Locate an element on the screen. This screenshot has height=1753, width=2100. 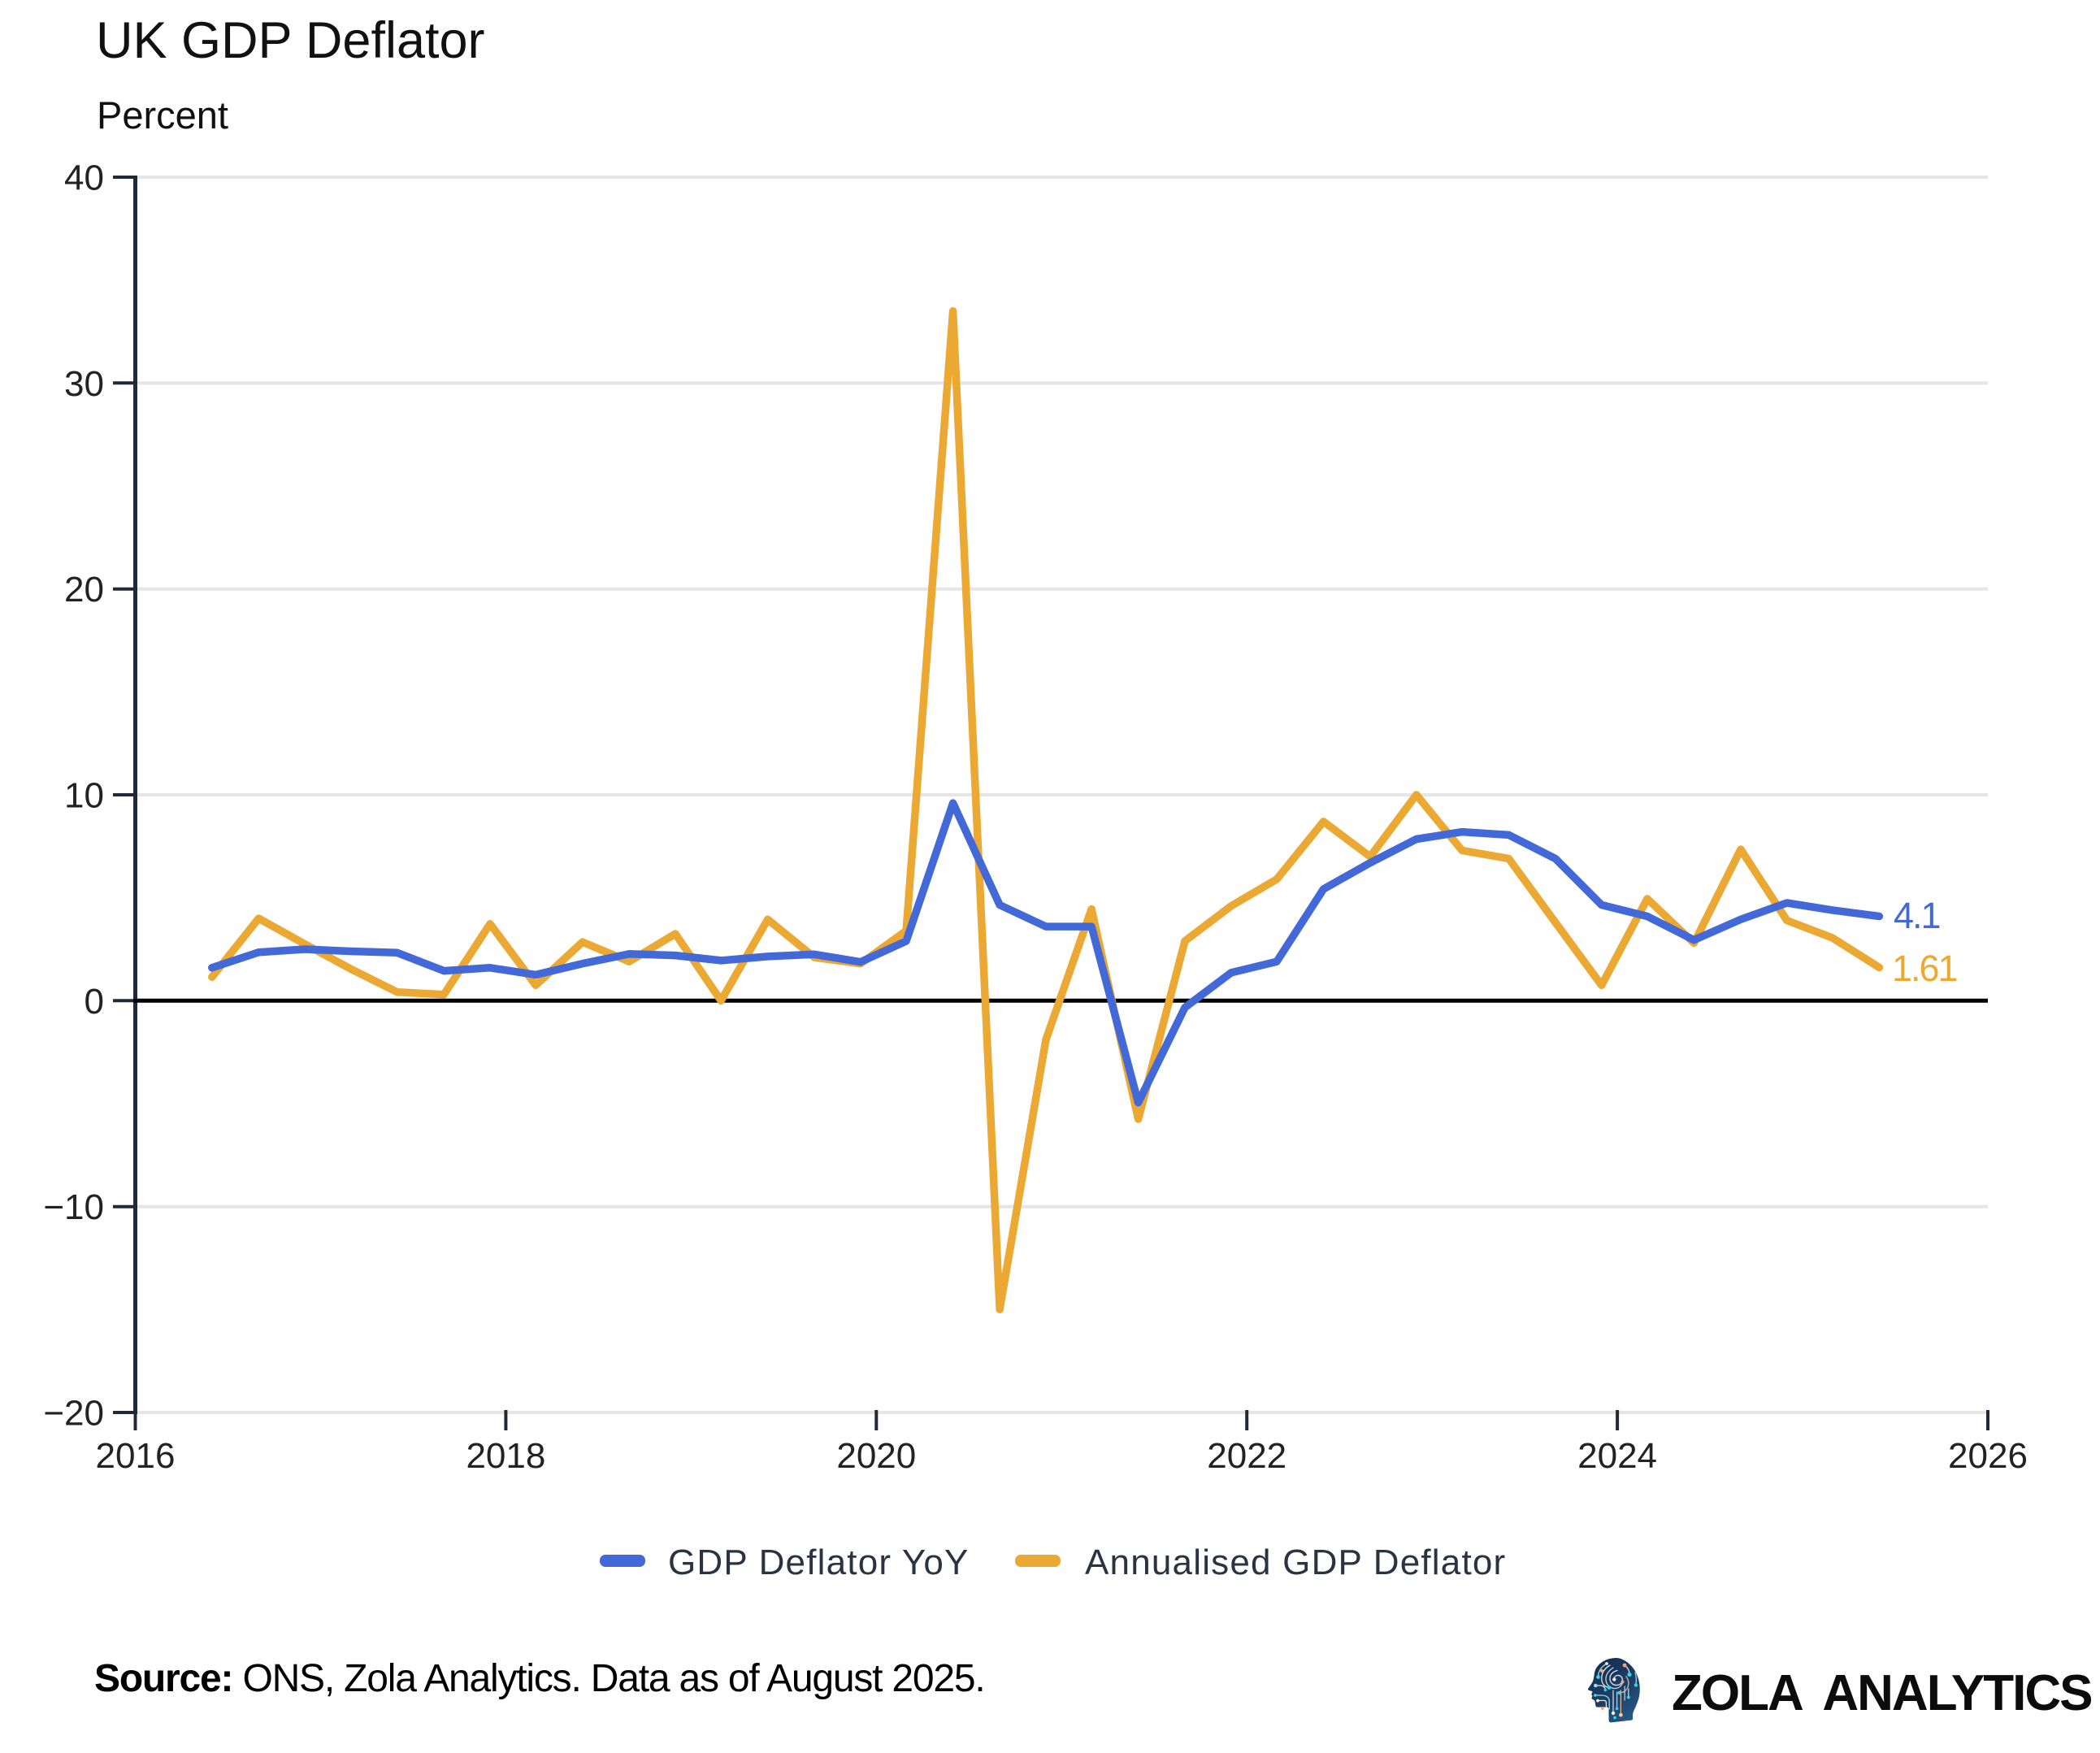
svg-text: 2018 is located at coordinates (505, 1456).